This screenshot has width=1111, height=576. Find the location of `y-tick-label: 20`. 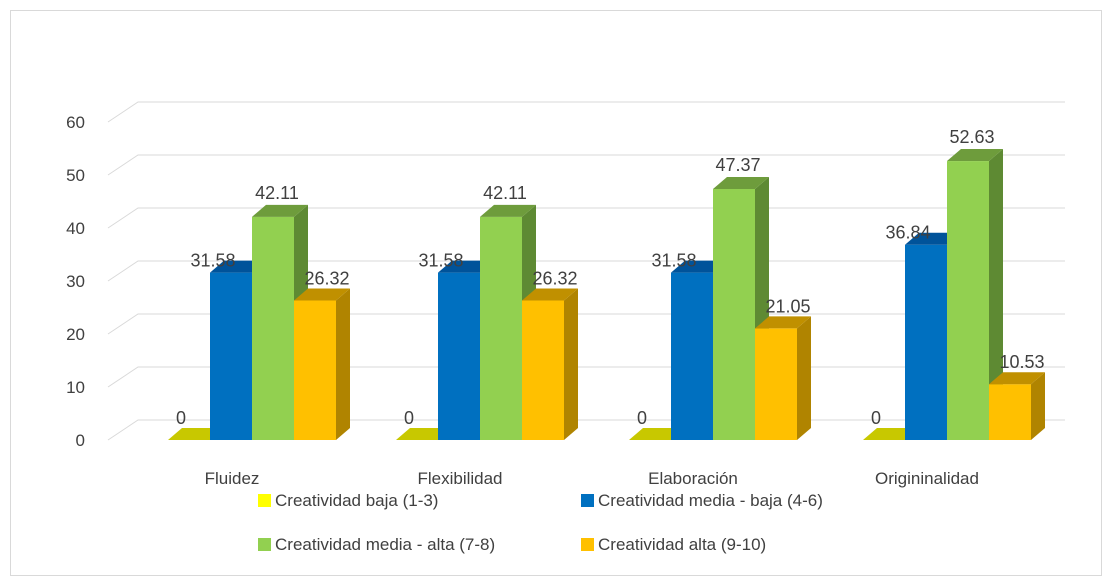

y-tick-label: 20 is located at coordinates (75, 334).